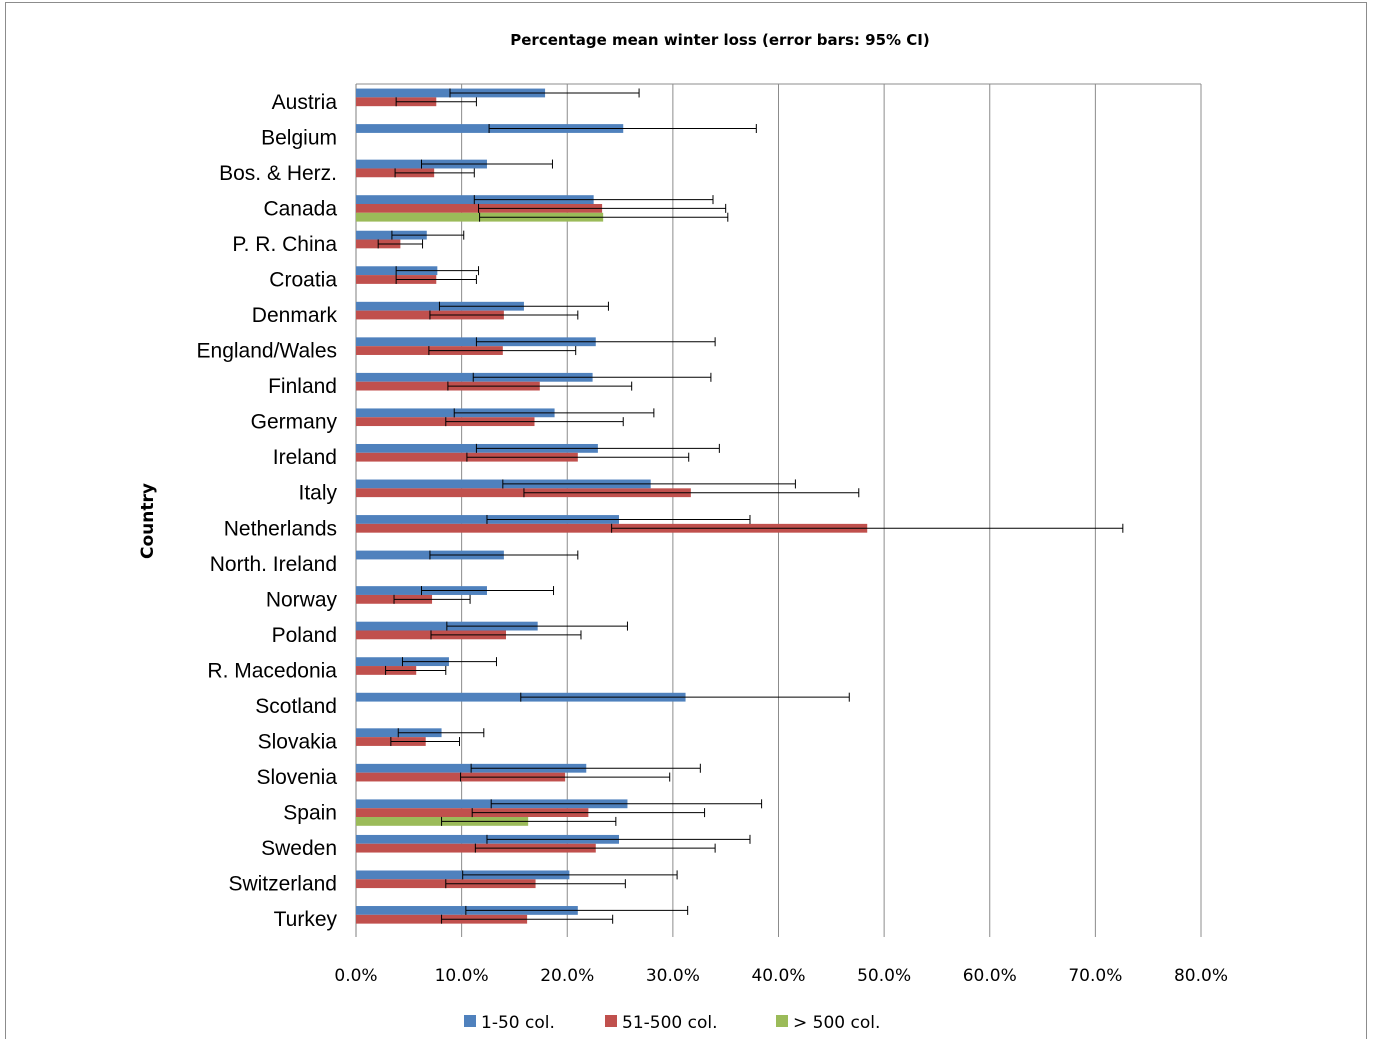  Describe the element at coordinates (303, 279) in the screenshot. I see `category-label: Croatia` at that location.